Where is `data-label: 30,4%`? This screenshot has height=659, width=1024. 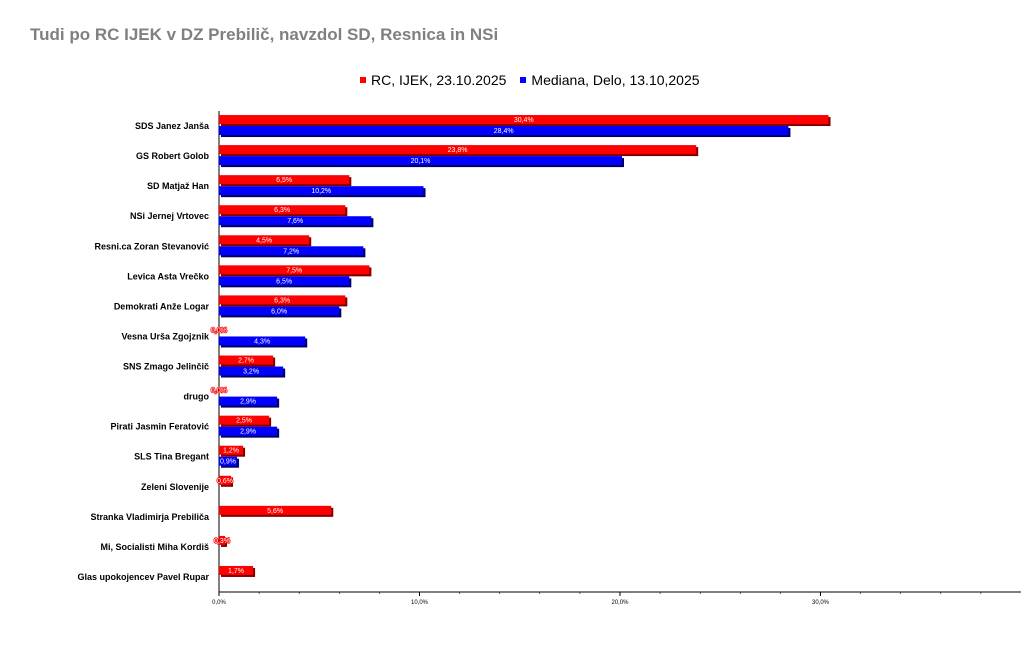
data-label: 30,4% is located at coordinates (524, 120).